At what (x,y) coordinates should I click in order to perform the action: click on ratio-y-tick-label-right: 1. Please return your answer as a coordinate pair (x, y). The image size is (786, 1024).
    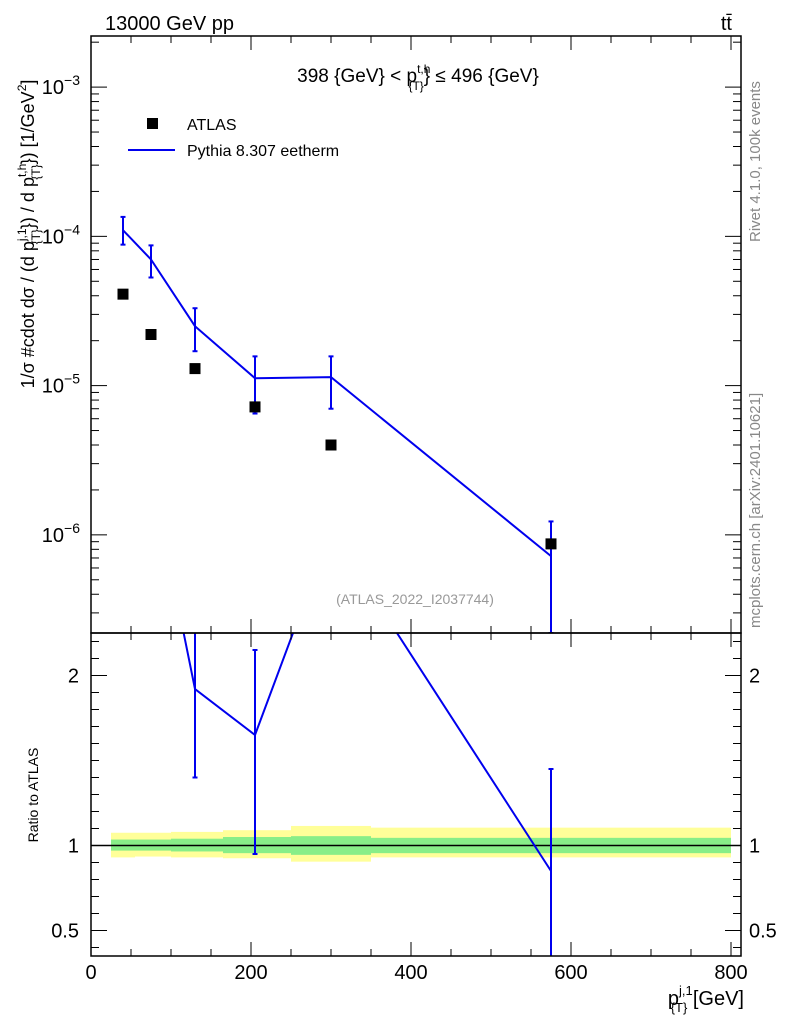
    Looking at the image, I should click on (754, 847).